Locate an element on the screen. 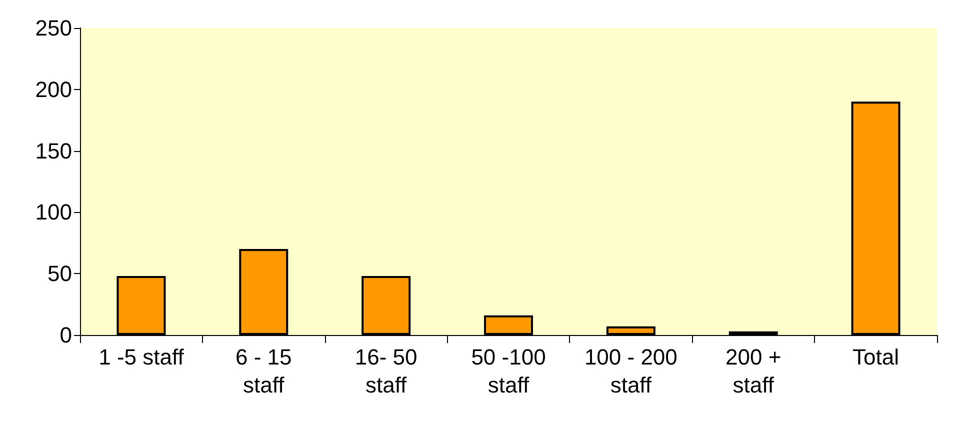 This screenshot has height=433, width=955. y-tick-label: 250 is located at coordinates (53, 28).